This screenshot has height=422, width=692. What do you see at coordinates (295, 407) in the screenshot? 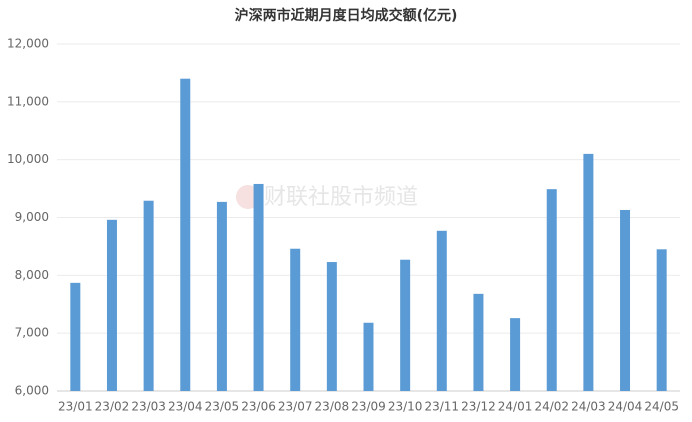
I see `x-tick-label: 23/07` at bounding box center [295, 407].